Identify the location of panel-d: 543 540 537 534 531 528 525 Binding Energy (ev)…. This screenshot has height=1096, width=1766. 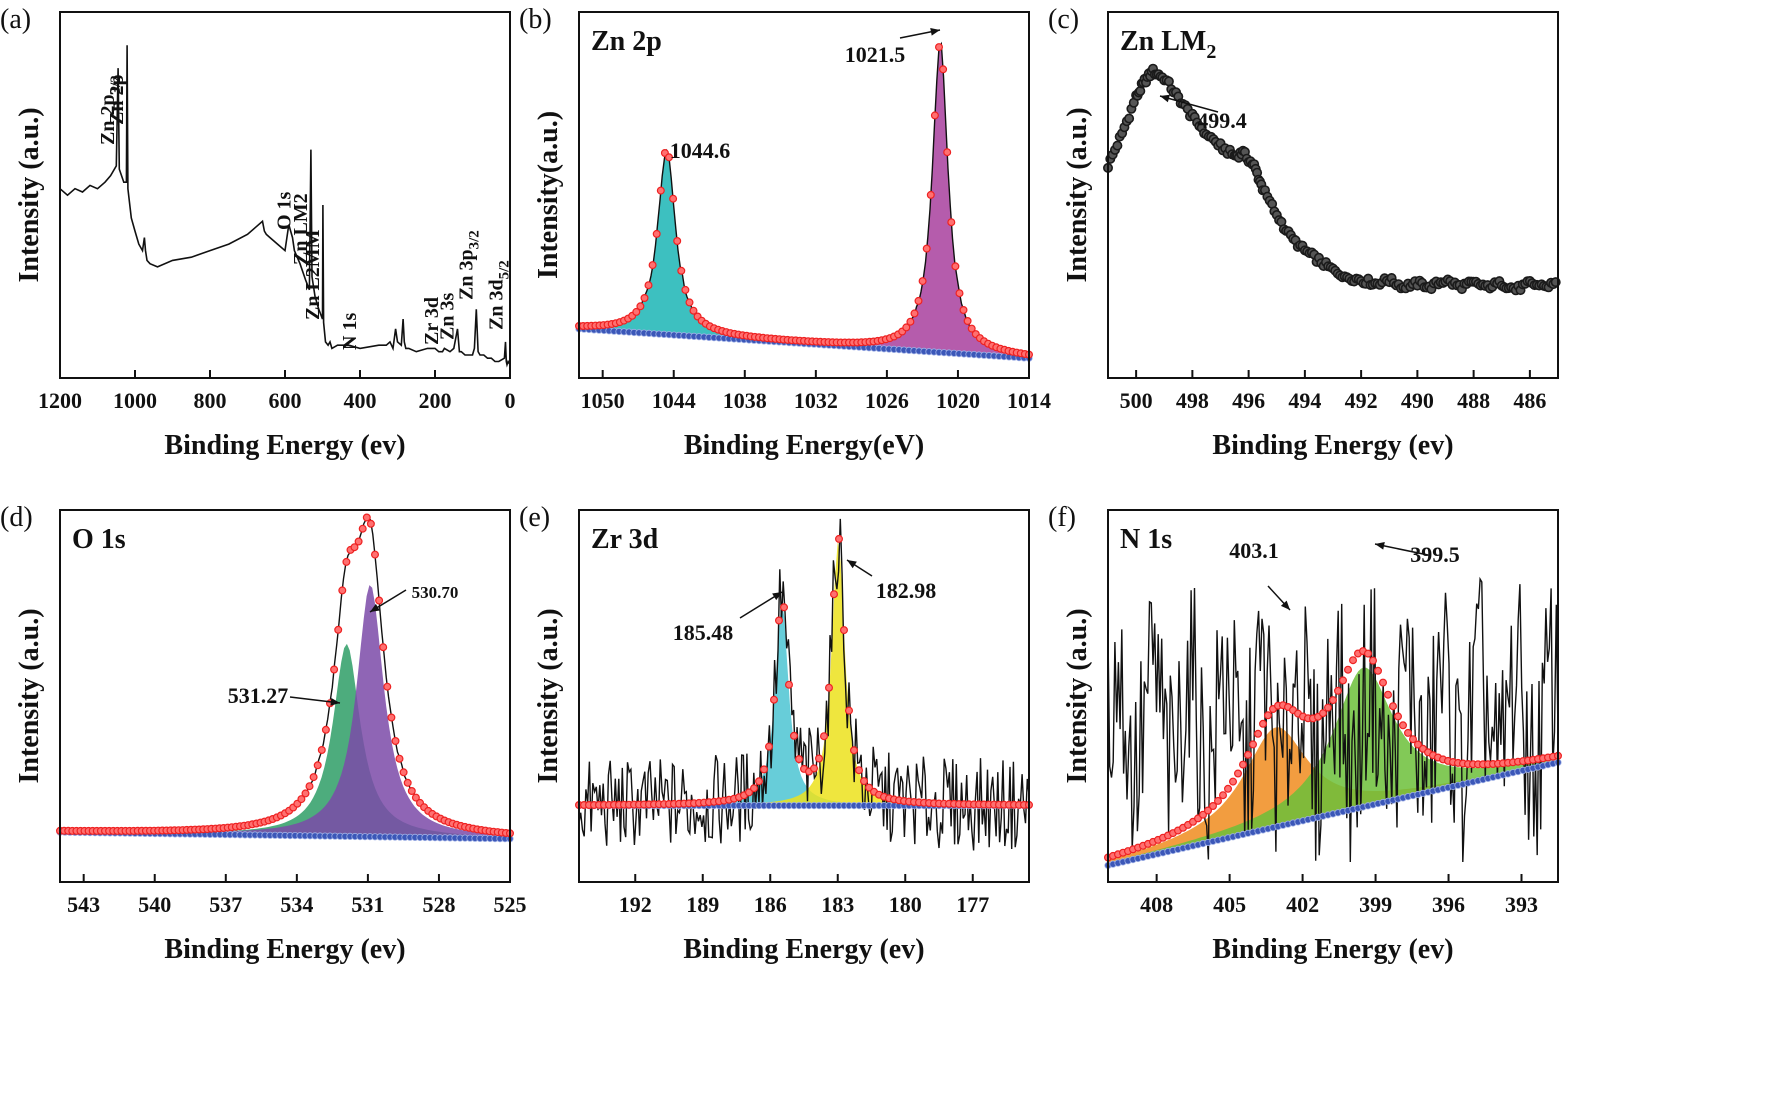
(263, 733).